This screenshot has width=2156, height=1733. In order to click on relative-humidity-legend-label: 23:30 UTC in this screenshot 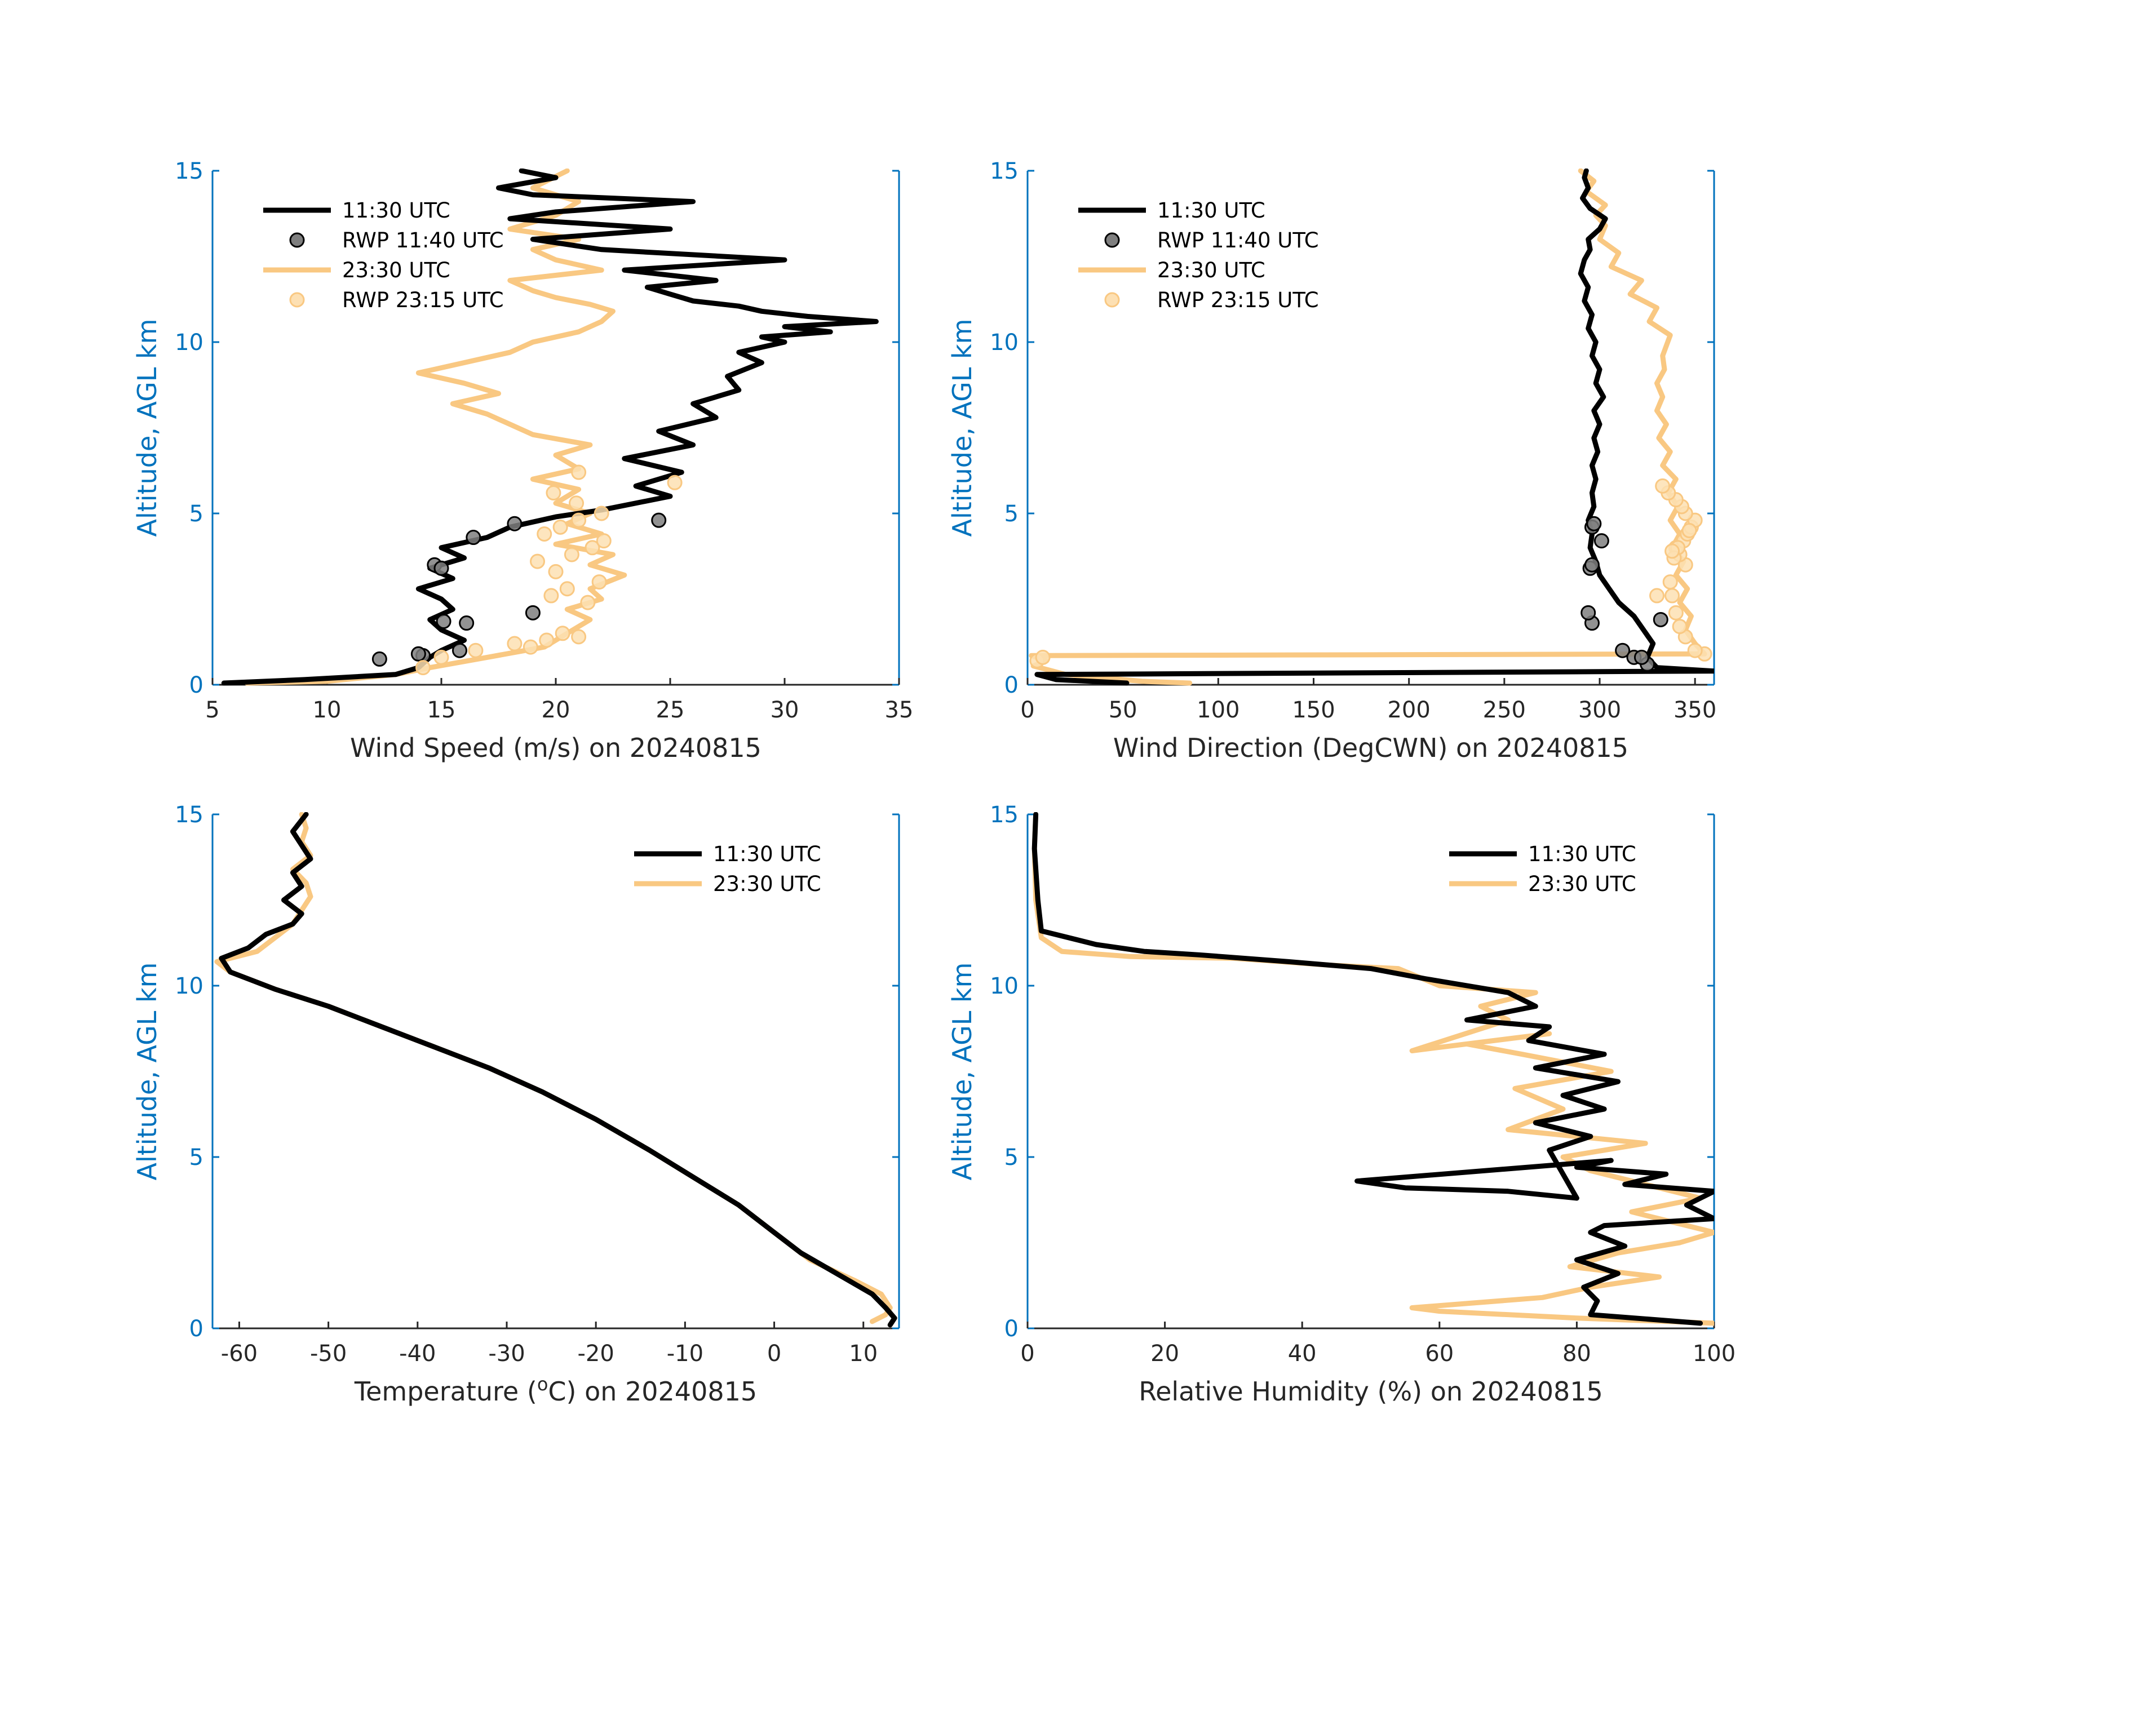, I will do `click(1582, 884)`.